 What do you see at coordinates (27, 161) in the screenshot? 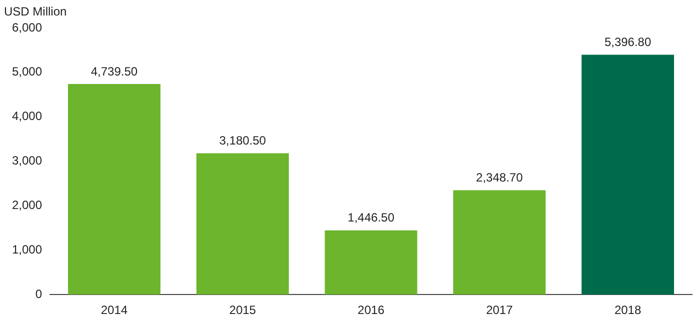
I see `y-tick-label: 3,000` at bounding box center [27, 161].